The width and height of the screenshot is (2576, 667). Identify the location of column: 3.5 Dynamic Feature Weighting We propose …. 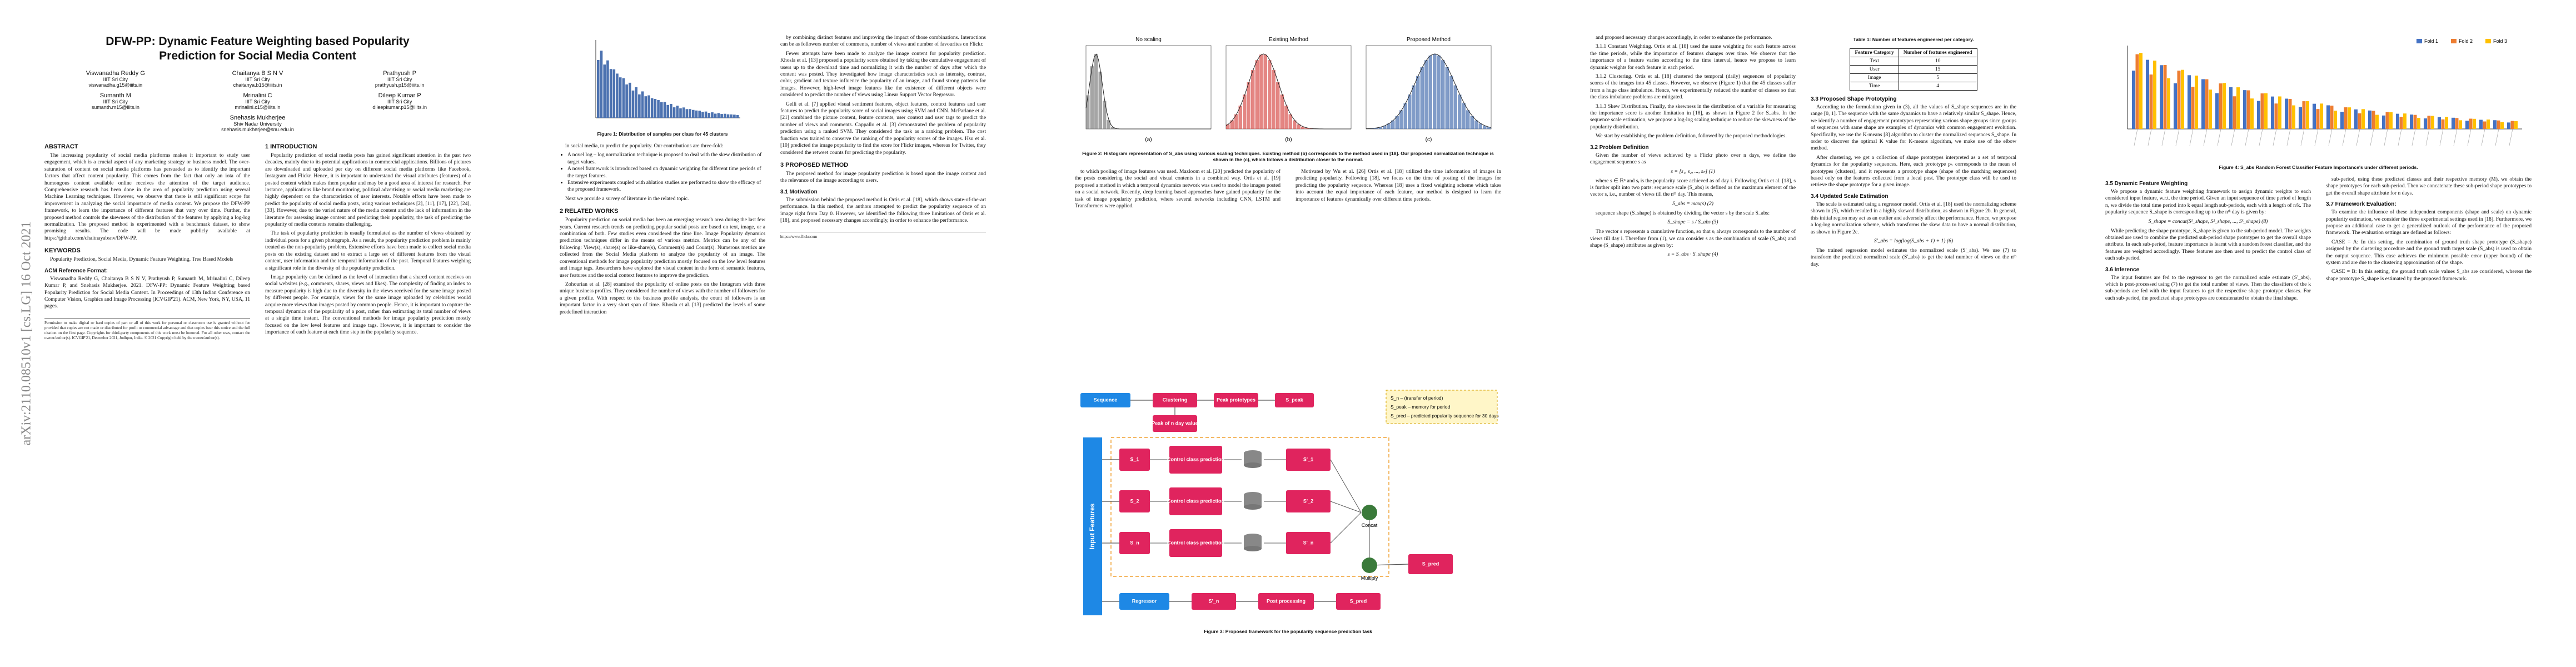
(2208, 408).